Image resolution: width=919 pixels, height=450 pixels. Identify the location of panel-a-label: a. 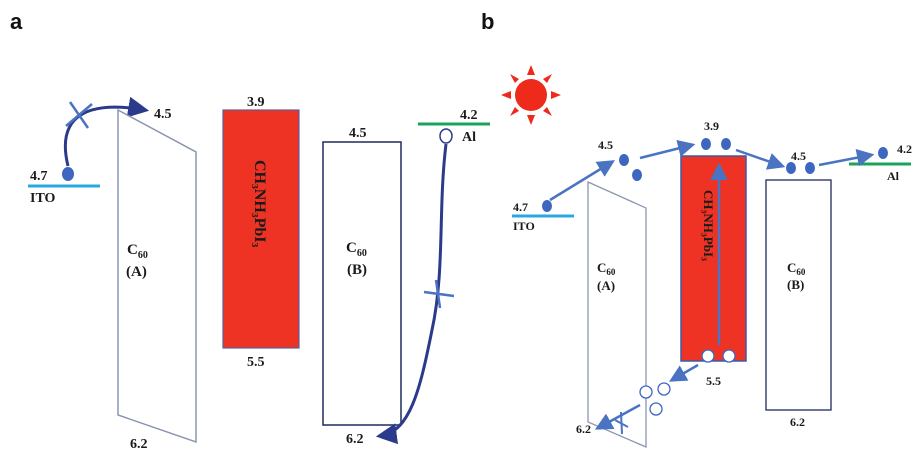
(16, 21).